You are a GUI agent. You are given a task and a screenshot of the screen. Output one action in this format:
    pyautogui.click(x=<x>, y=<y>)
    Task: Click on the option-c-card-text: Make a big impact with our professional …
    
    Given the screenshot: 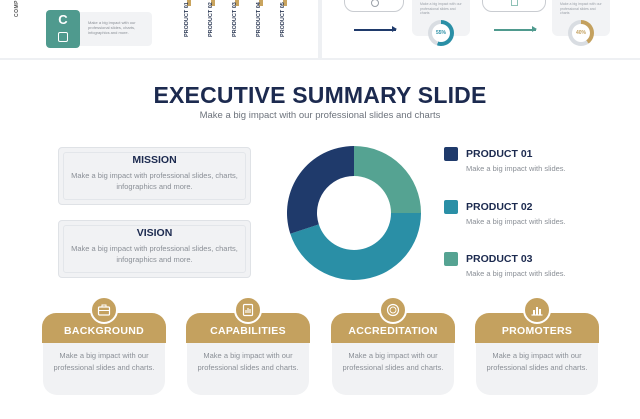 What is the action you would take?
    pyautogui.click(x=112, y=27)
    